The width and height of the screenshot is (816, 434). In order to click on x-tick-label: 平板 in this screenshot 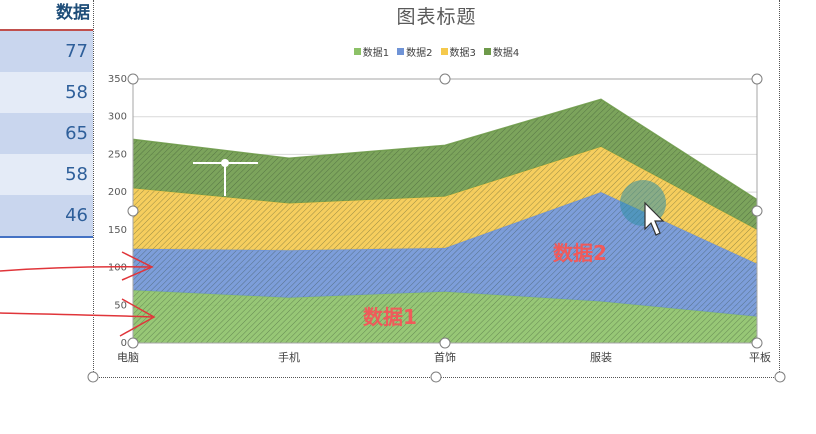, I will do `click(760, 357)`.